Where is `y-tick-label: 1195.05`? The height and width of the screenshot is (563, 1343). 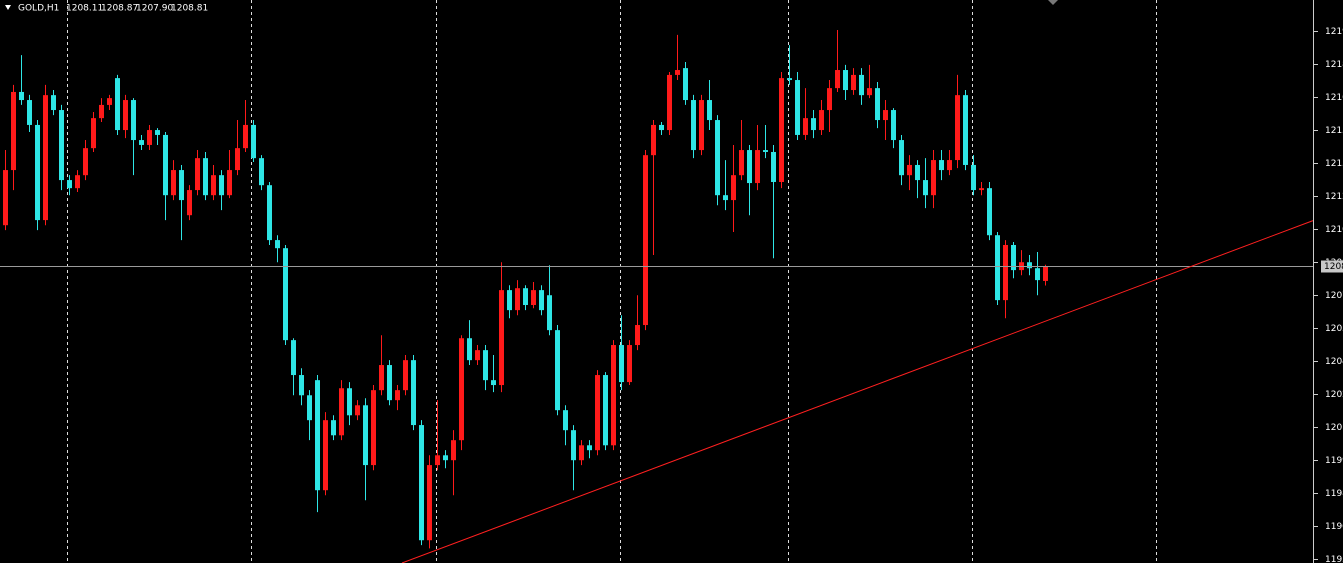 y-tick-label: 1195.05 is located at coordinates (1334, 559).